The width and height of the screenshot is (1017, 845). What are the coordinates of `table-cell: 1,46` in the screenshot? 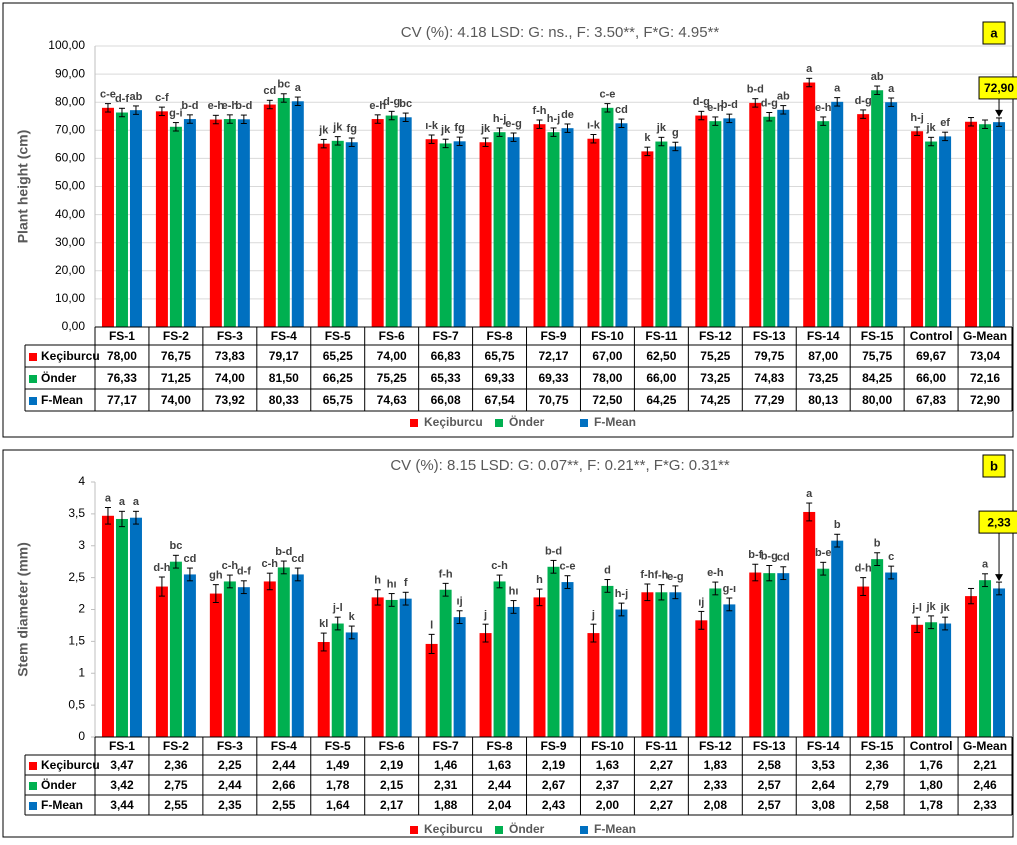 It's located at (446, 765).